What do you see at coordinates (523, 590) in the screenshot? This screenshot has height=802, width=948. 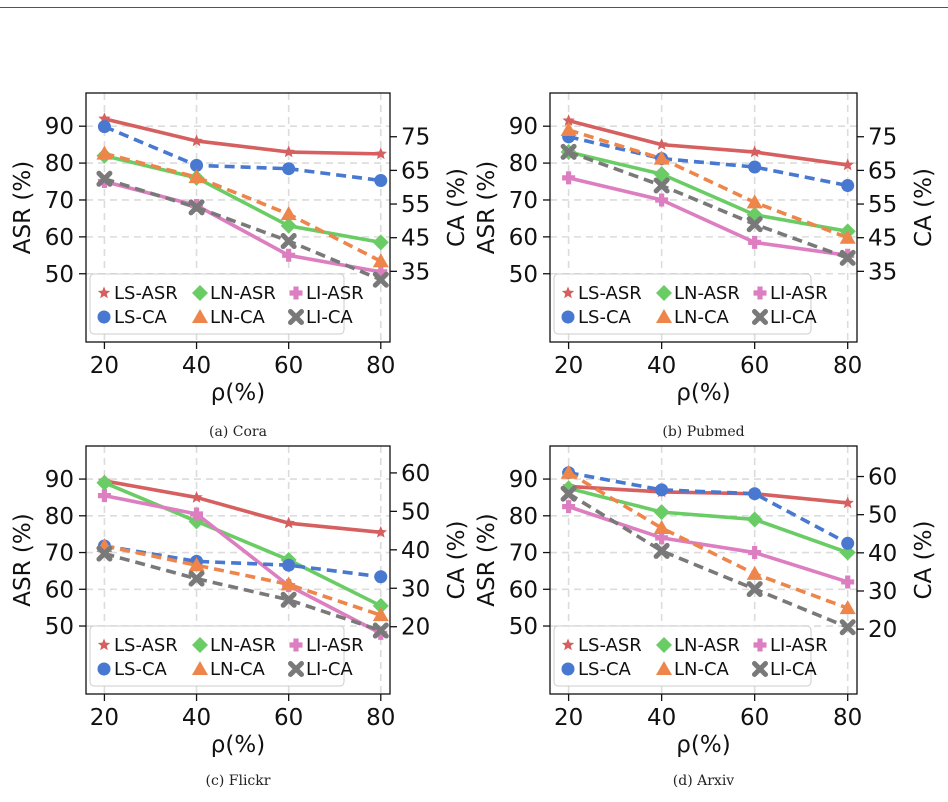 I see `y-left-tick-label: 60` at bounding box center [523, 590].